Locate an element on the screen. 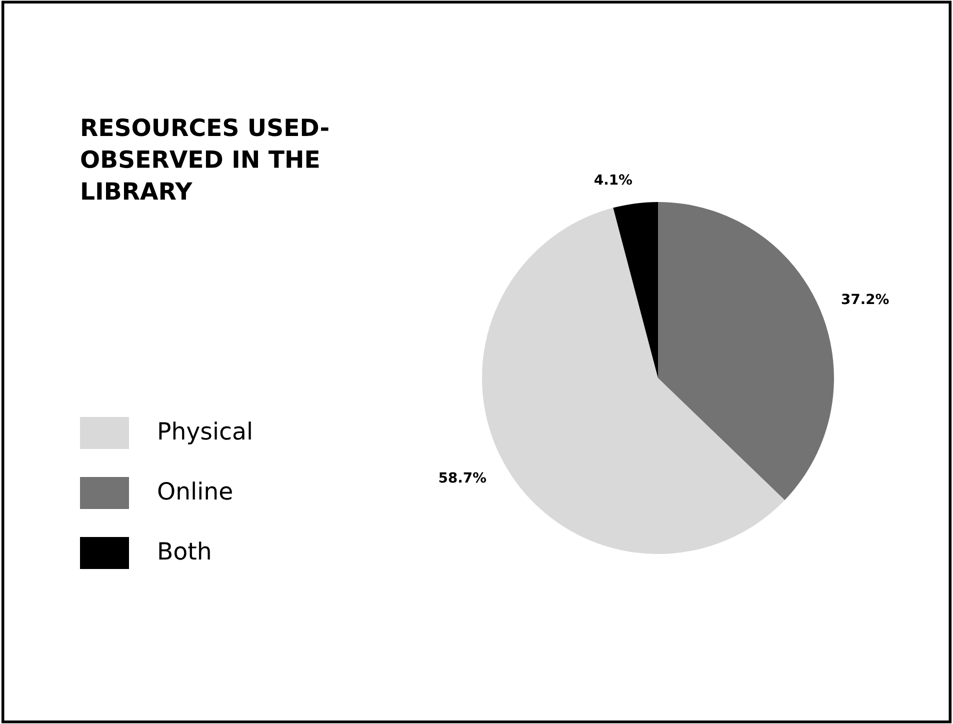 Image resolution: width=953 pixels, height=724 pixels. data-label: 4.1% is located at coordinates (613, 179).